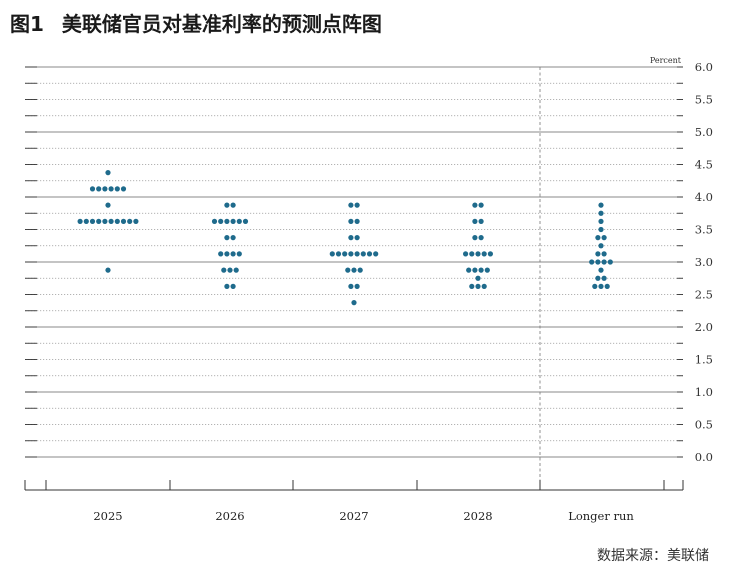 The width and height of the screenshot is (735, 585). What do you see at coordinates (27, 24) in the screenshot?
I see `figure-number: 图1` at bounding box center [27, 24].